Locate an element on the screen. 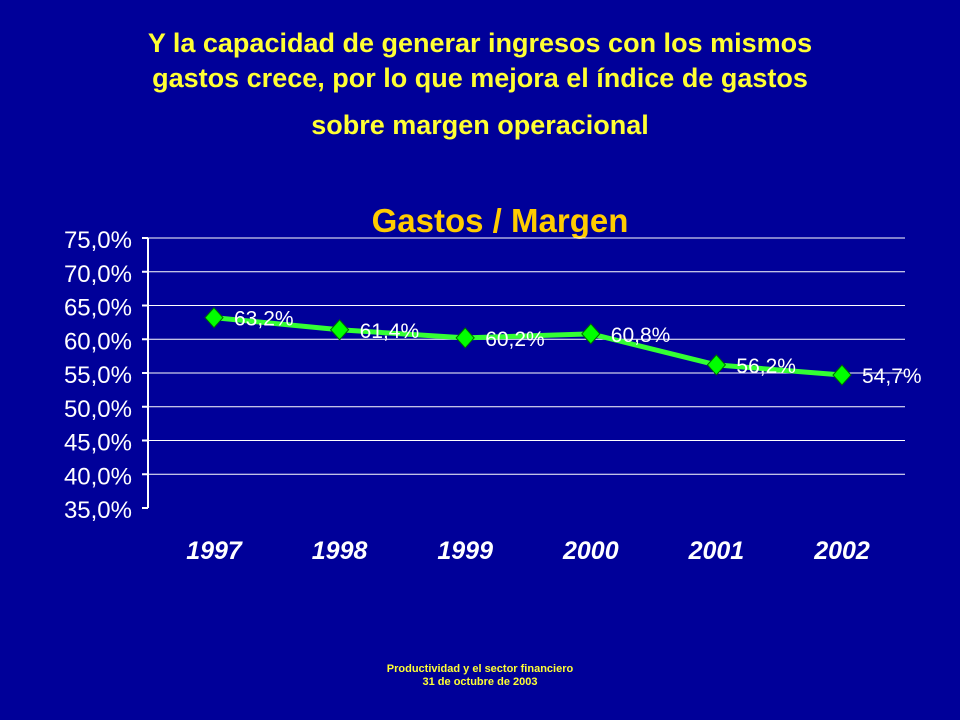 The height and width of the screenshot is (720, 960). slide-title-line-3: sobre margen operacional is located at coordinates (480, 125).